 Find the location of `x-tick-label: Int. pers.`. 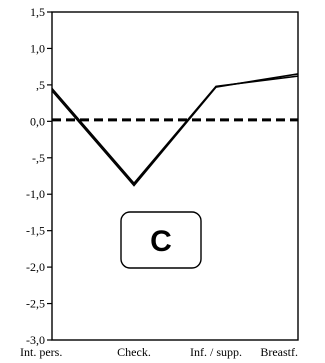

x-tick-label: Int. pers. is located at coordinates (41, 352).